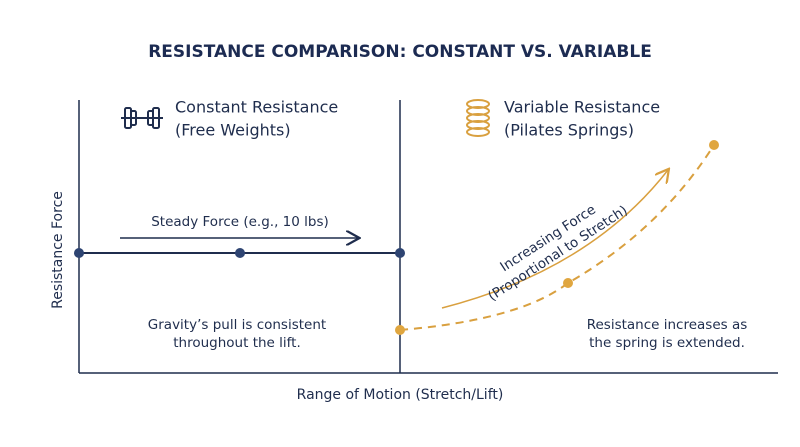 Image resolution: width=800 pixels, height=447 pixels. Describe the element at coordinates (569, 130) in the screenshot. I see `panel-subtitle: (Pilates Springs)` at that location.